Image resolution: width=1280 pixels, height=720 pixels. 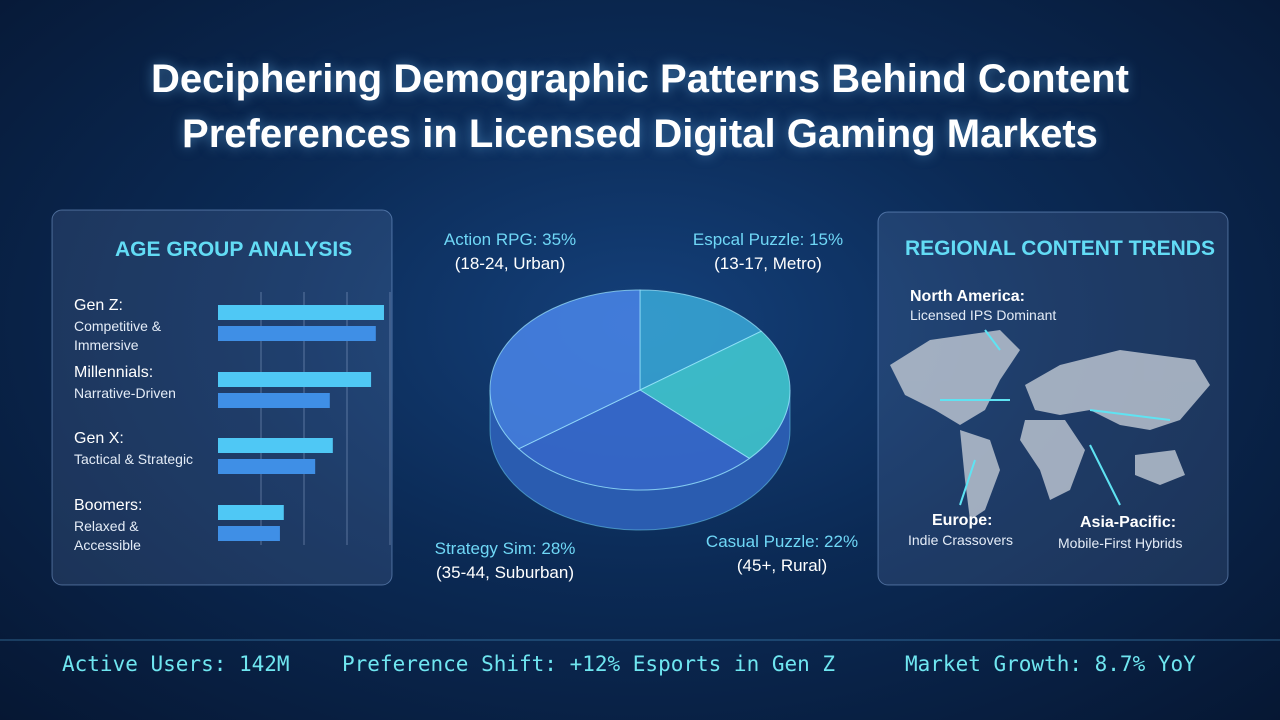 What do you see at coordinates (961, 540) in the screenshot?
I see `region-note: Indie Crassovers` at bounding box center [961, 540].